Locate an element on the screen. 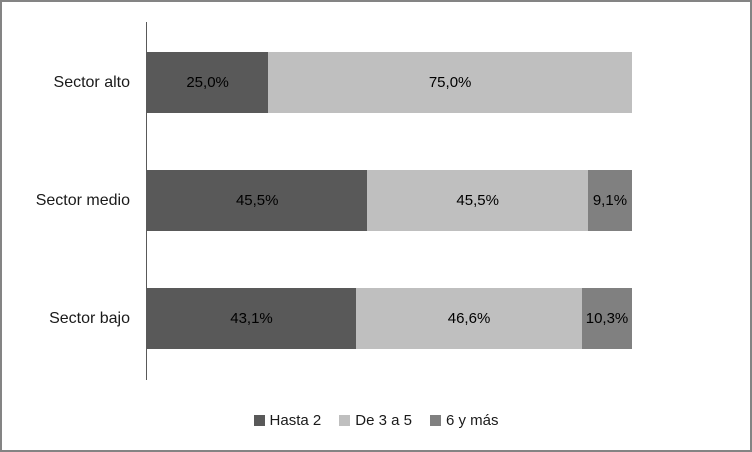 The image size is (752, 452). legend-item-6-y-mas: 6 y más is located at coordinates (464, 420).